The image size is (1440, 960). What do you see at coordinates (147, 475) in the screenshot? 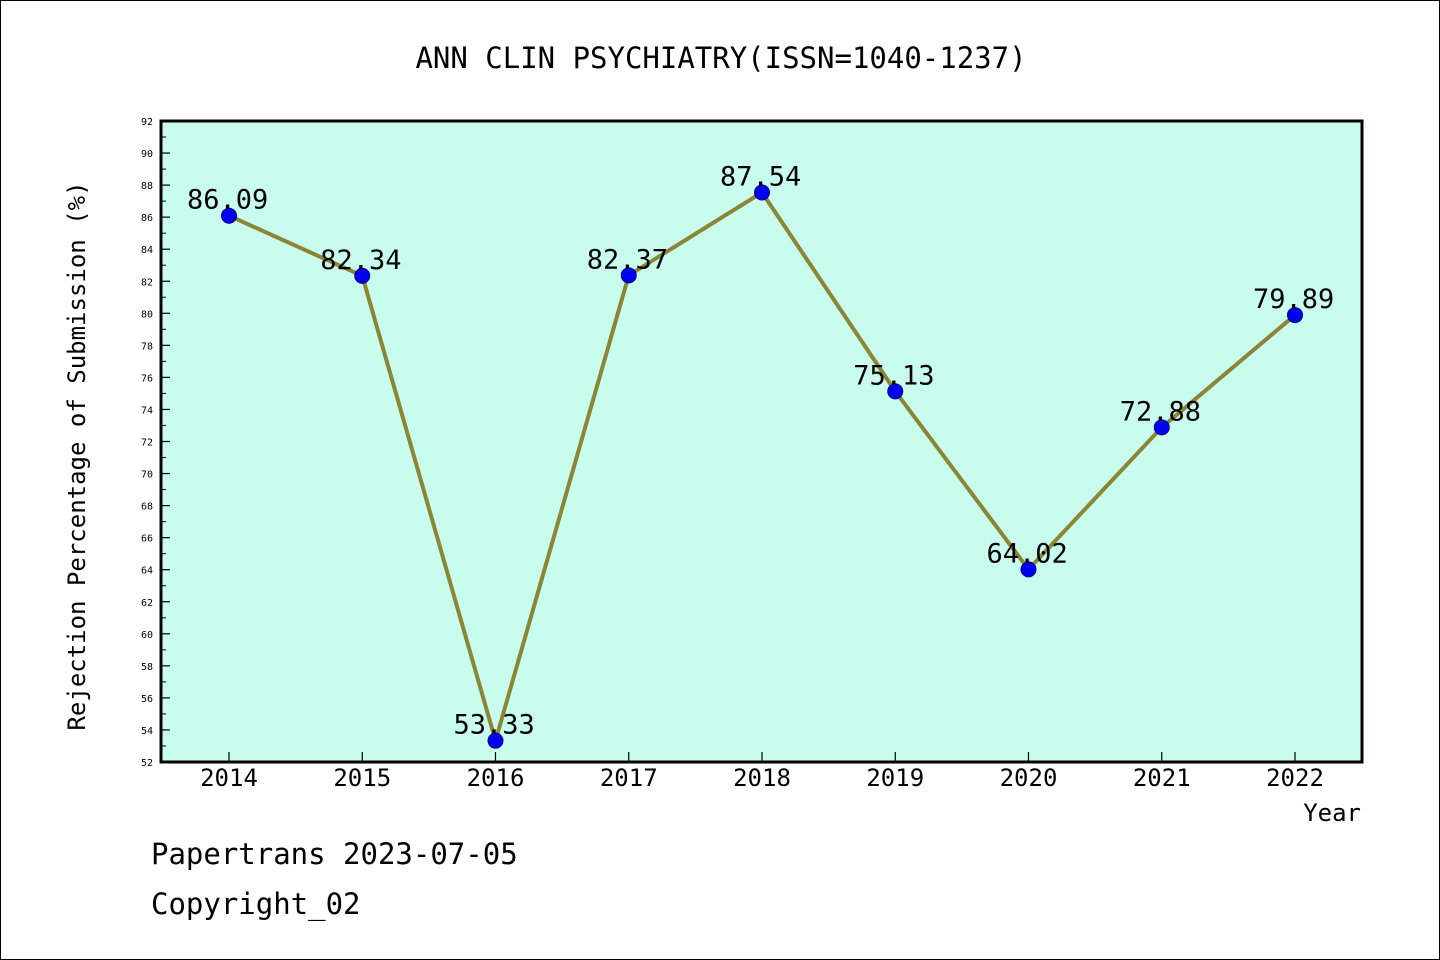
I see `y-tick-label: 70` at bounding box center [147, 475].